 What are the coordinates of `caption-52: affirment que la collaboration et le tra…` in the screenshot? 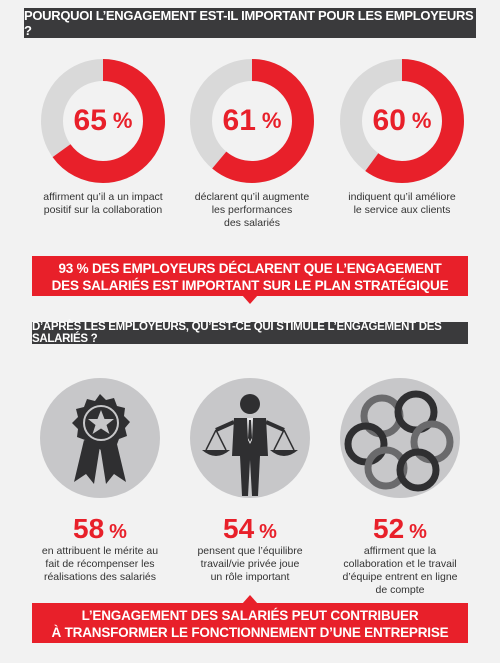 It's located at (400, 570).